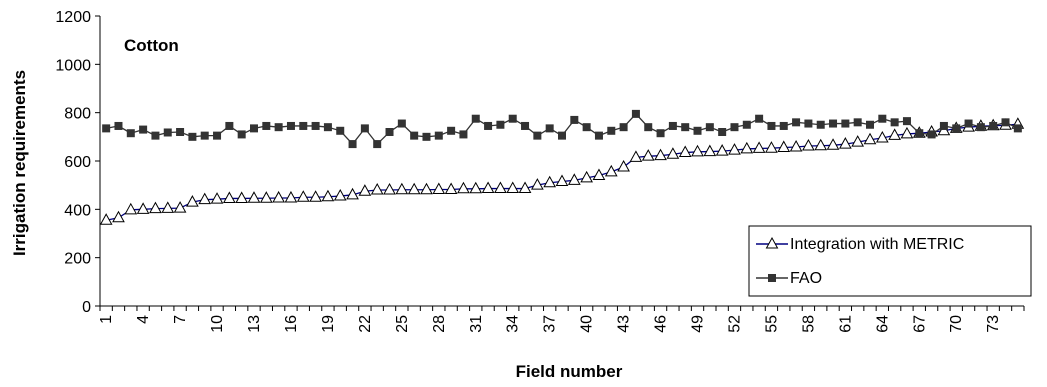 Image resolution: width=1047 pixels, height=387 pixels. Describe the element at coordinates (439, 324) in the screenshot. I see `x-tick-label: 28` at that location.